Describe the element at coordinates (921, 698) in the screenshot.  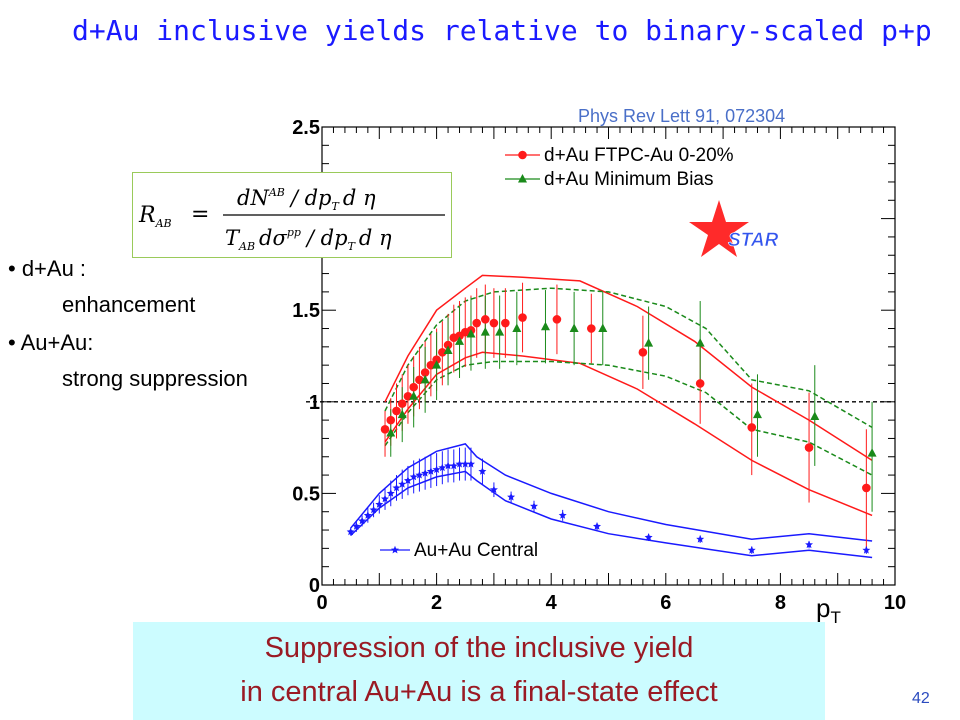
I see `slide-number: 42` at that location.